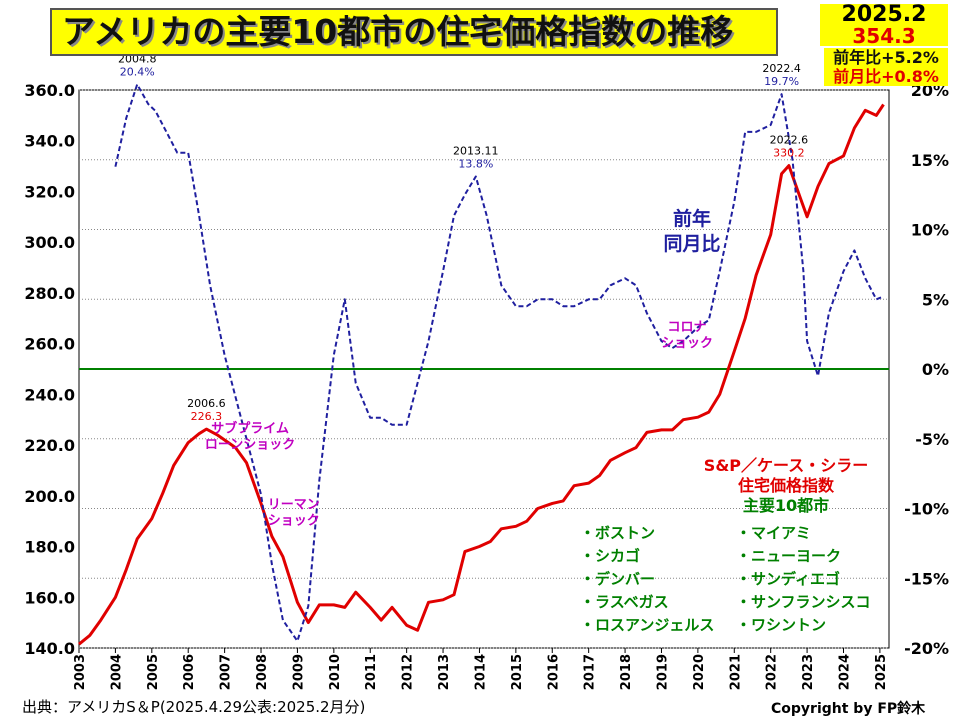 The height and width of the screenshot is (720, 960). I want to click on x-tick-label: 2022, so click(772, 672).